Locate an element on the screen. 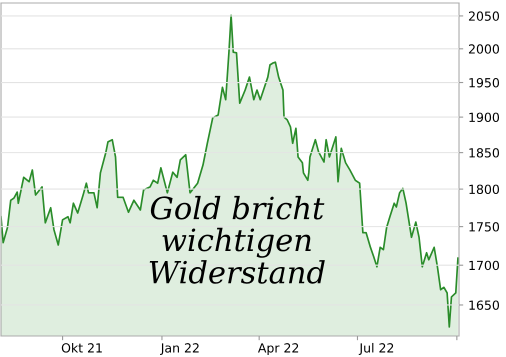 The height and width of the screenshot is (357, 506). y-tick-label: 1650 is located at coordinates (484, 305).